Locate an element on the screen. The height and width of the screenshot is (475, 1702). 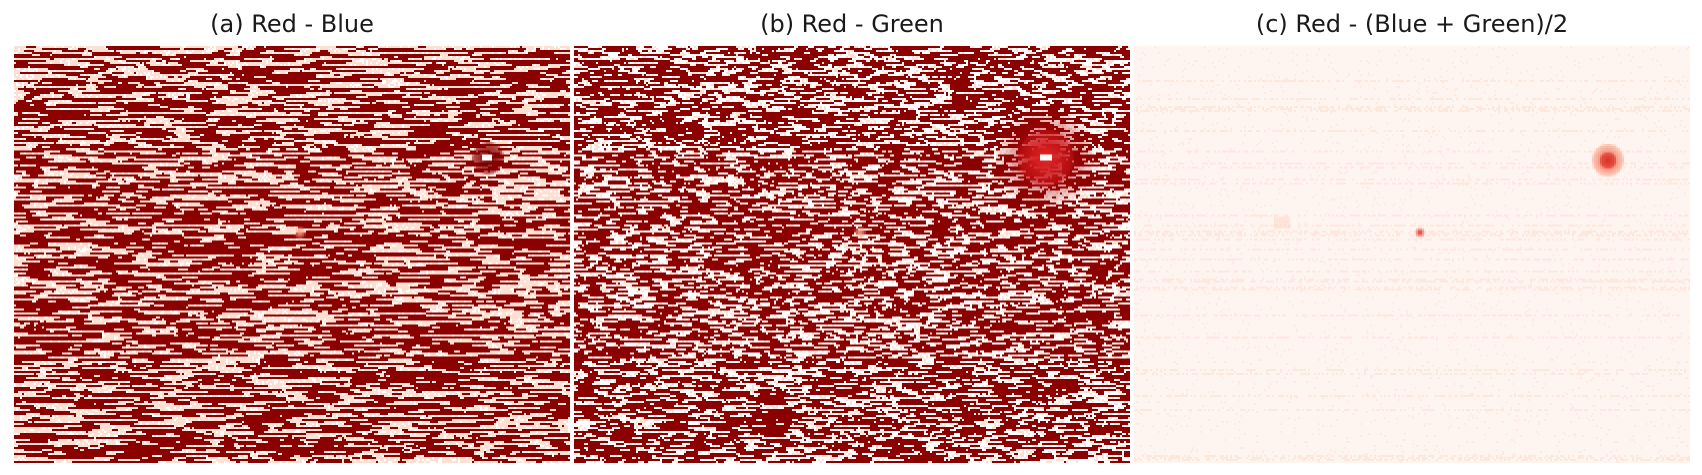
panel-title: (c) Red - (Blue + Green)/2 is located at coordinates (1412, 24).